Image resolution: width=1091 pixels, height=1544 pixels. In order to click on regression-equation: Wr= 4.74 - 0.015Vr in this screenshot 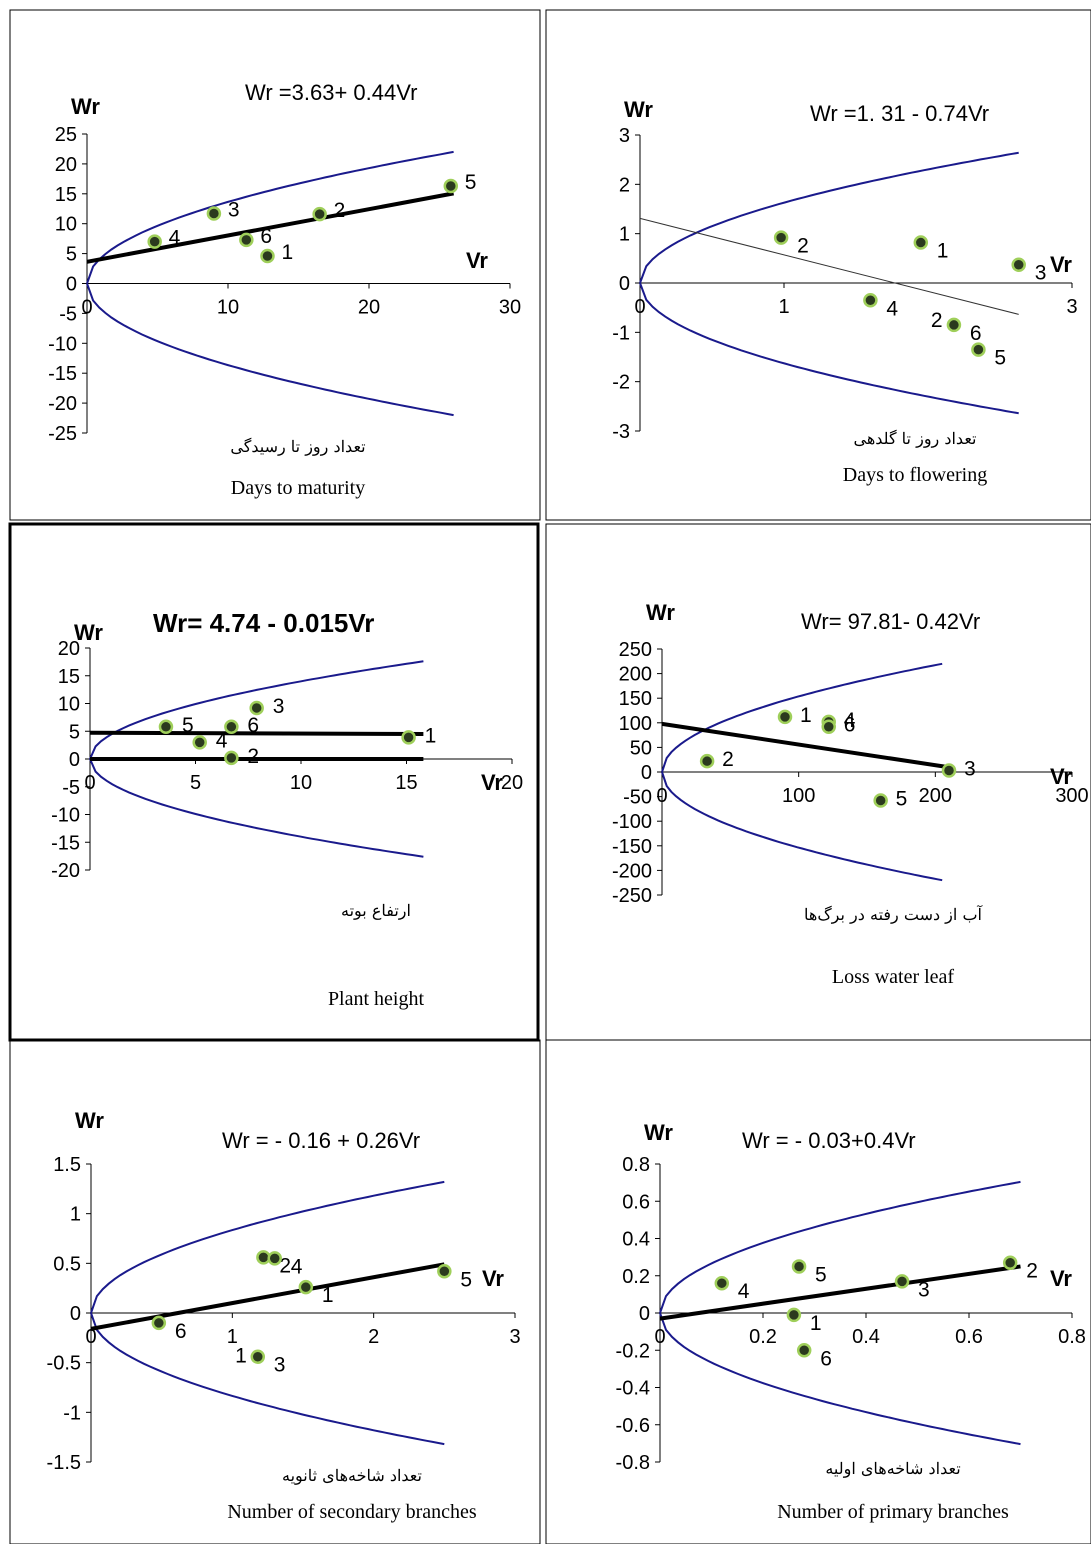, I will do `click(263, 623)`.